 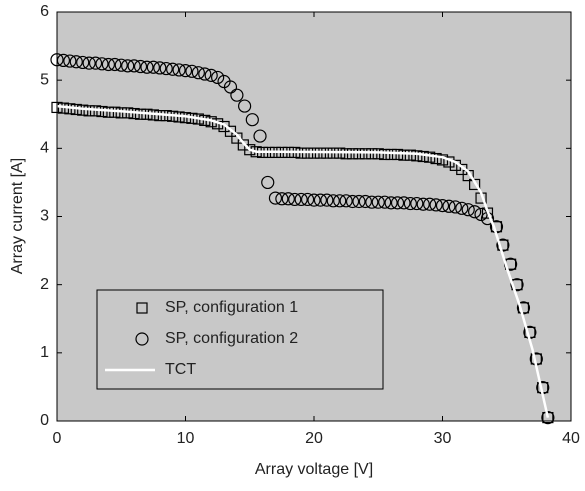 I want to click on y-axis-label: Array current [A], so click(x=17, y=216).